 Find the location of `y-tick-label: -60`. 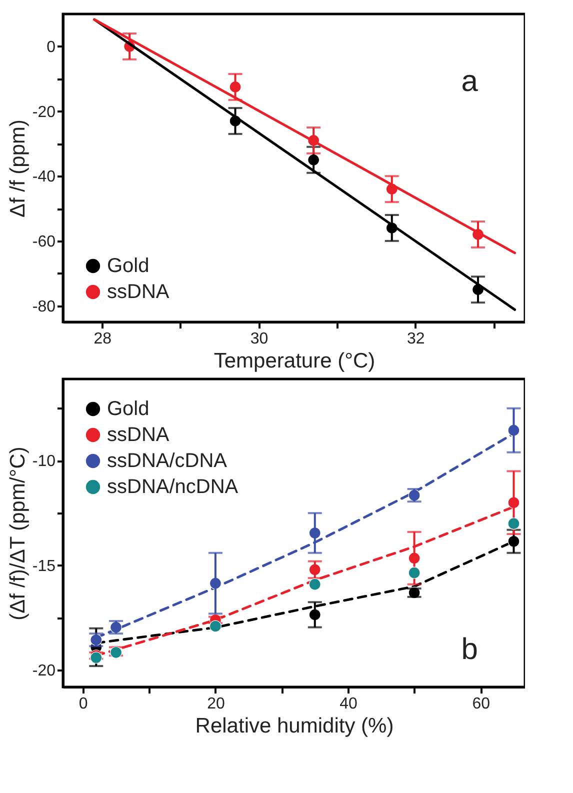

y-tick-label: -60 is located at coordinates (44, 241).